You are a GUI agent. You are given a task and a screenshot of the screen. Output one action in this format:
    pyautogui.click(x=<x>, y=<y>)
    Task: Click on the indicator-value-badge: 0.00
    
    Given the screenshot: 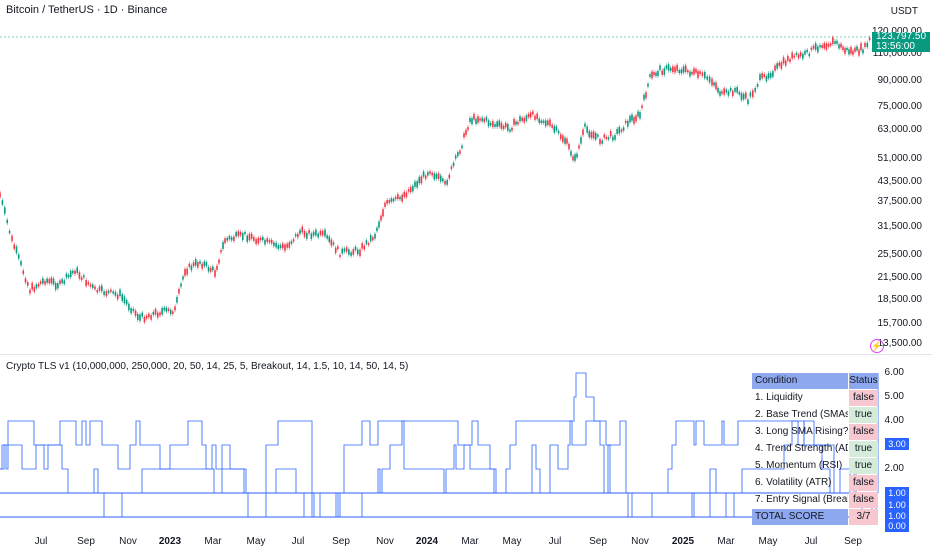 What is the action you would take?
    pyautogui.click(x=897, y=526)
    